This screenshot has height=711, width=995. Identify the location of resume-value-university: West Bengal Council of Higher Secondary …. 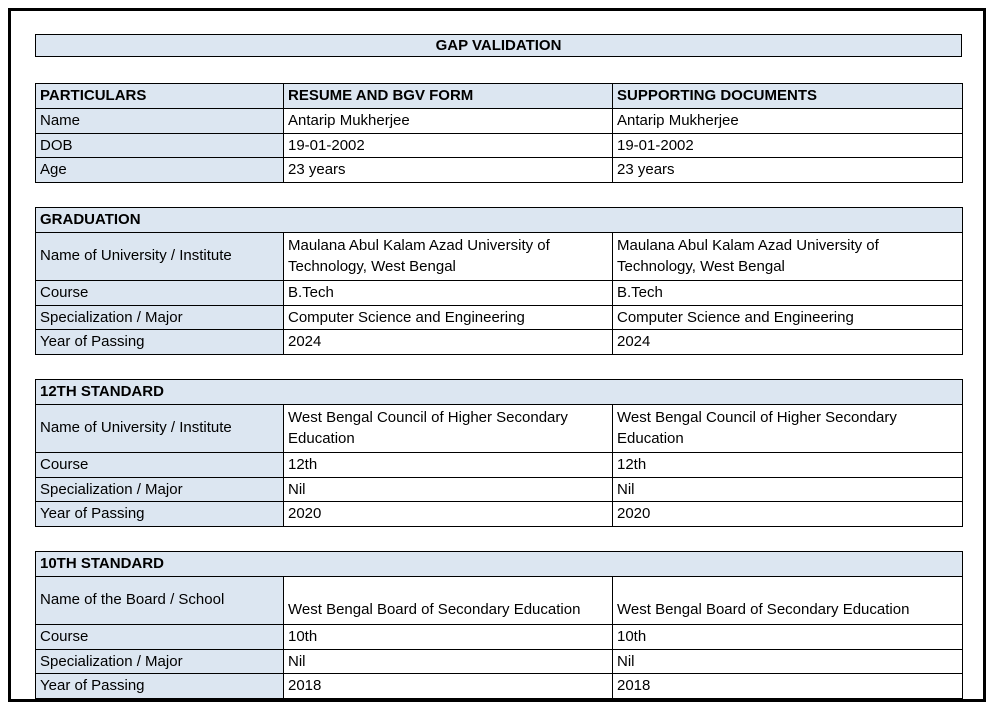
(448, 428).